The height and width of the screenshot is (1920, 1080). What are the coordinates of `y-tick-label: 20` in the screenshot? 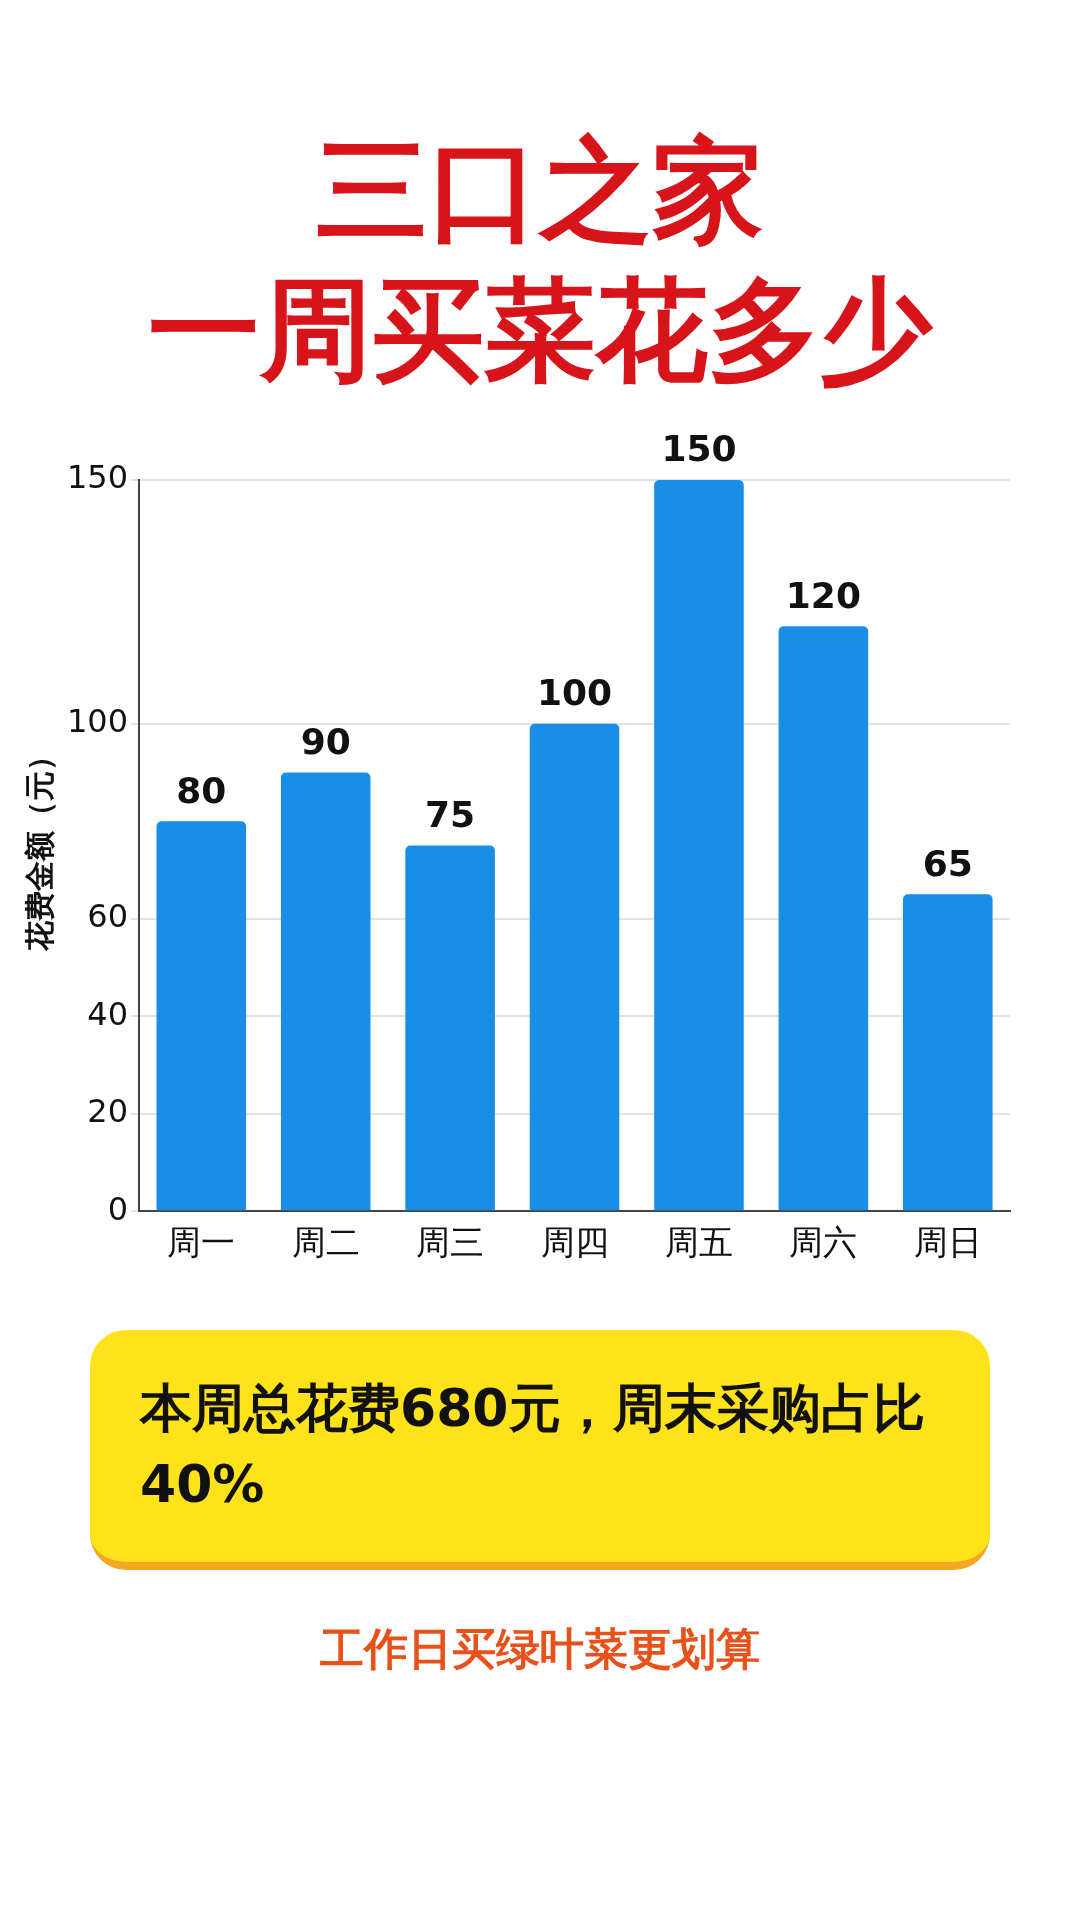 It's located at (108, 1111).